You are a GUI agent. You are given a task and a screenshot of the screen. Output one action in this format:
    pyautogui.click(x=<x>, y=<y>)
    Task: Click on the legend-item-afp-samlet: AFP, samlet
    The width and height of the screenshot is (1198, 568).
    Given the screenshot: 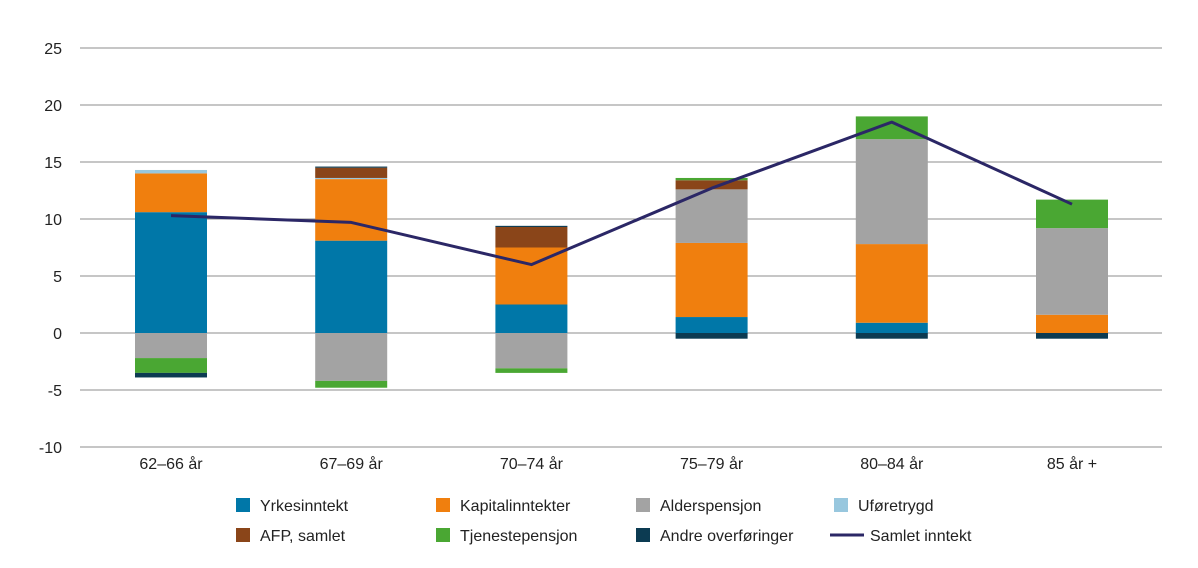 What is the action you would take?
    pyautogui.click(x=291, y=536)
    